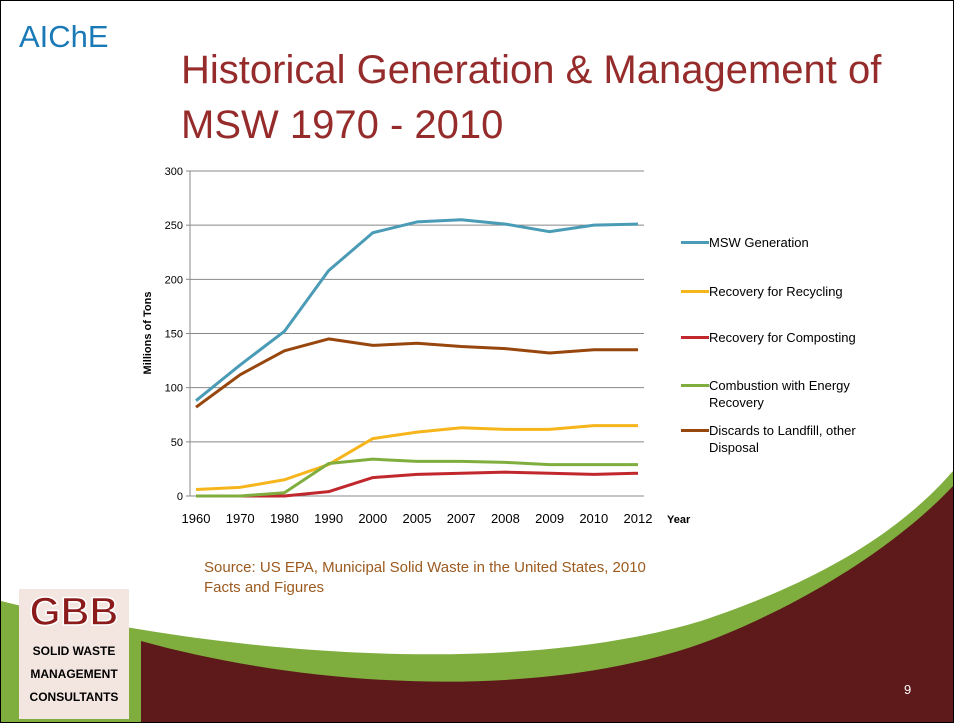 This screenshot has height=723, width=954. Describe the element at coordinates (74, 651) in the screenshot. I see `gbb-line: SOLID WASTE` at that location.